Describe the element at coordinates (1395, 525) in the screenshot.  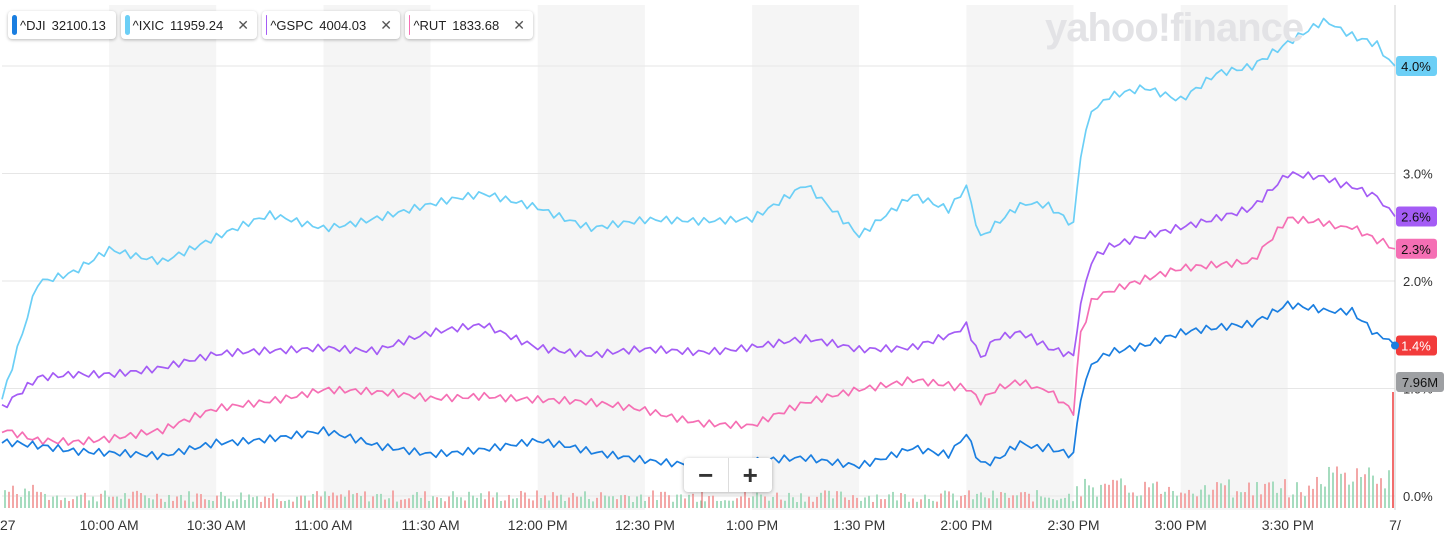
I see `x-tick-label: 7/` at that location.